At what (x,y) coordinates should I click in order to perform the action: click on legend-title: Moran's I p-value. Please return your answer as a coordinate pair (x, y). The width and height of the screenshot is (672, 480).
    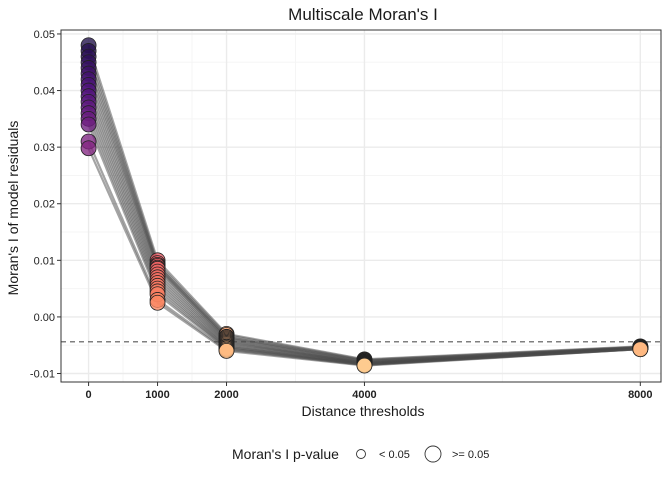
    Looking at the image, I should click on (285, 454).